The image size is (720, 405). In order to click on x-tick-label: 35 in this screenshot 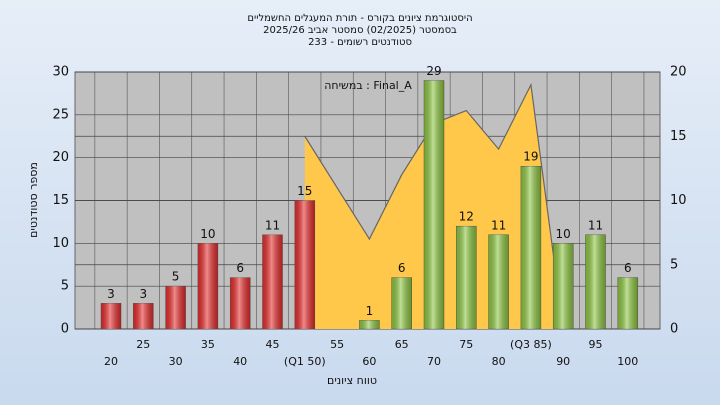, I will do `click(208, 344)`.